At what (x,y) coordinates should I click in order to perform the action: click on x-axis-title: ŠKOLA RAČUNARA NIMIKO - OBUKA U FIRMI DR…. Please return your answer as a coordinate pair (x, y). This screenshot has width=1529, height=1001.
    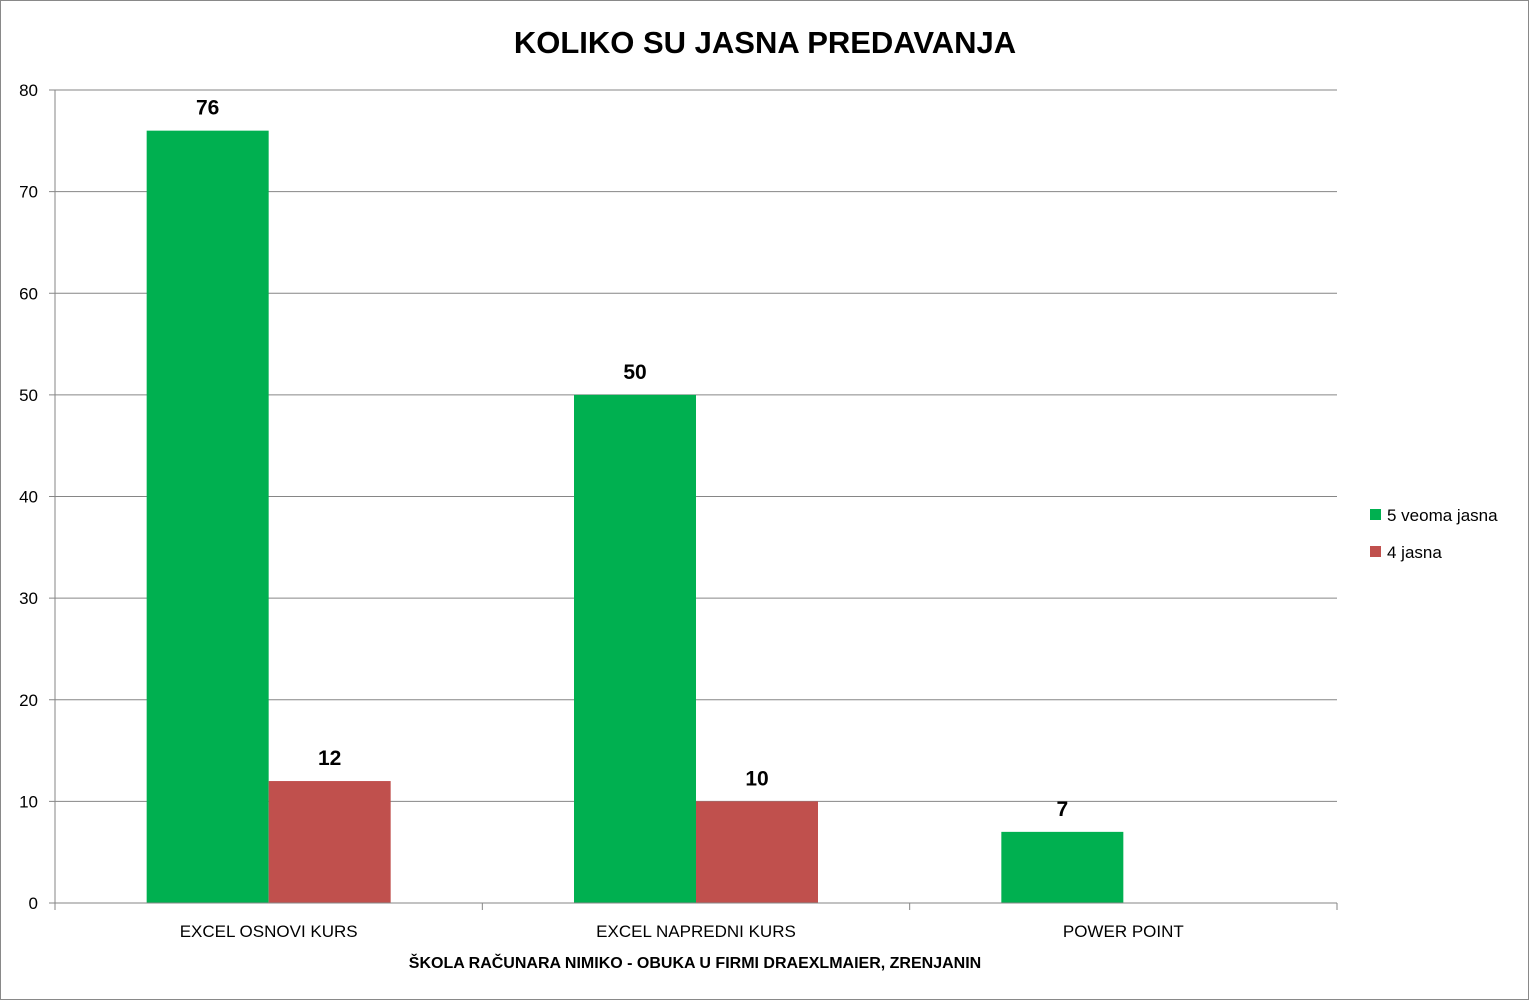
    Looking at the image, I should click on (695, 962).